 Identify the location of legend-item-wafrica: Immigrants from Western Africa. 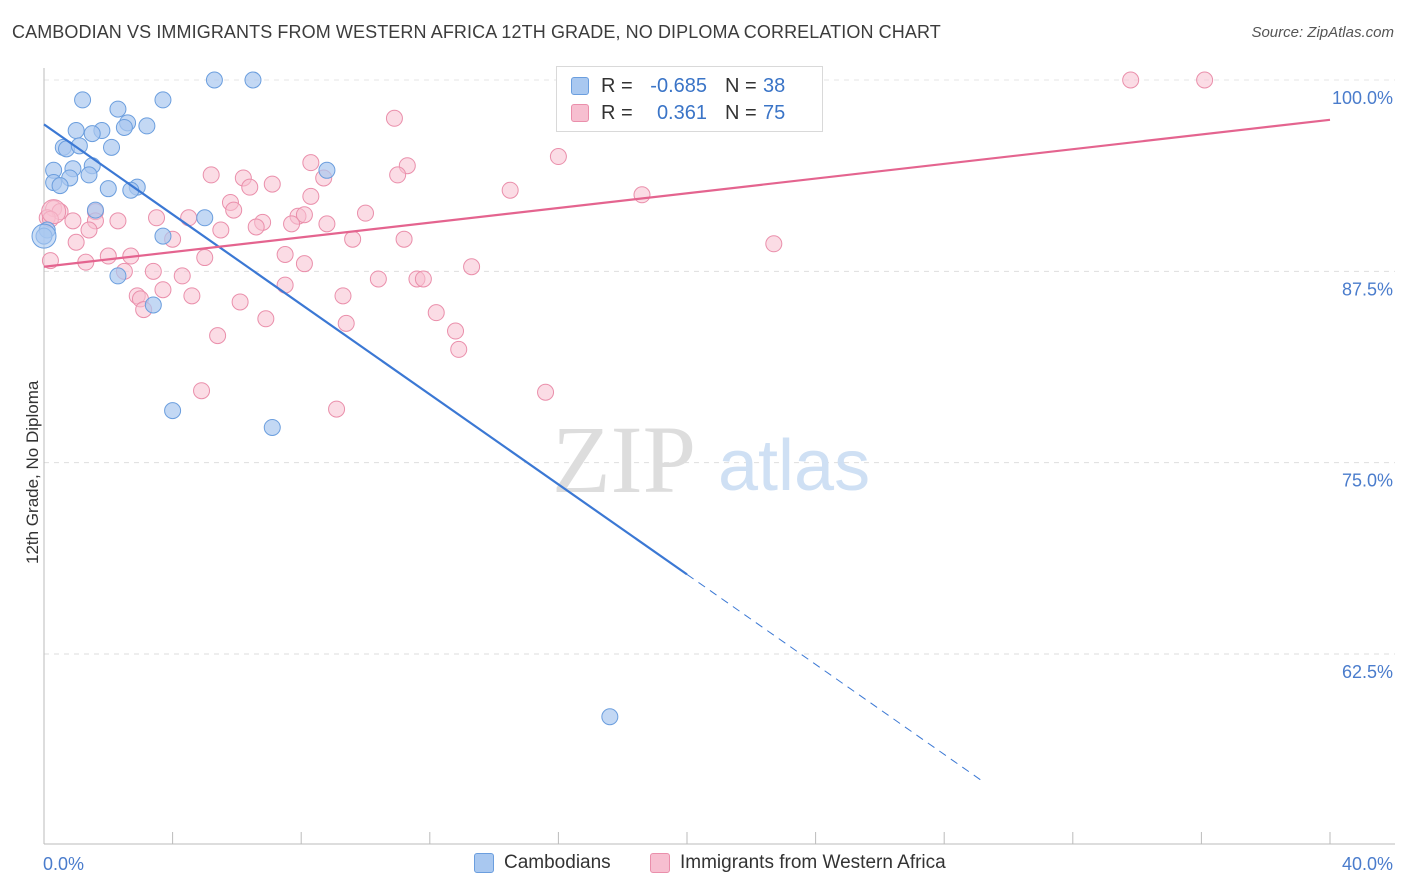
(798, 863).